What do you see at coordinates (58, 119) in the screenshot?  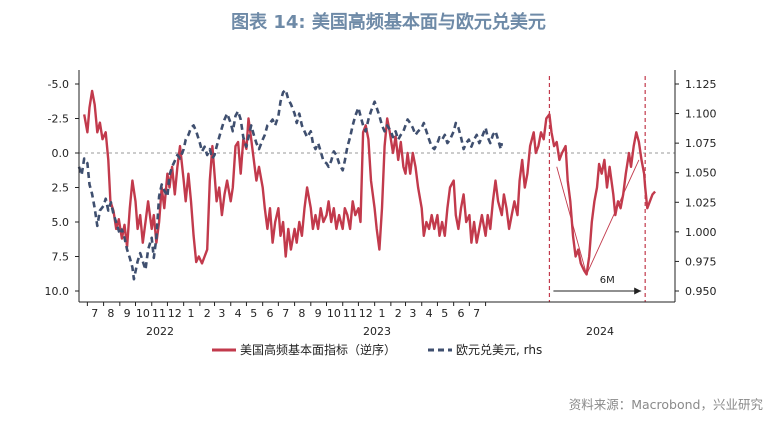 I see `left-tick-label: -2.5` at bounding box center [58, 119].